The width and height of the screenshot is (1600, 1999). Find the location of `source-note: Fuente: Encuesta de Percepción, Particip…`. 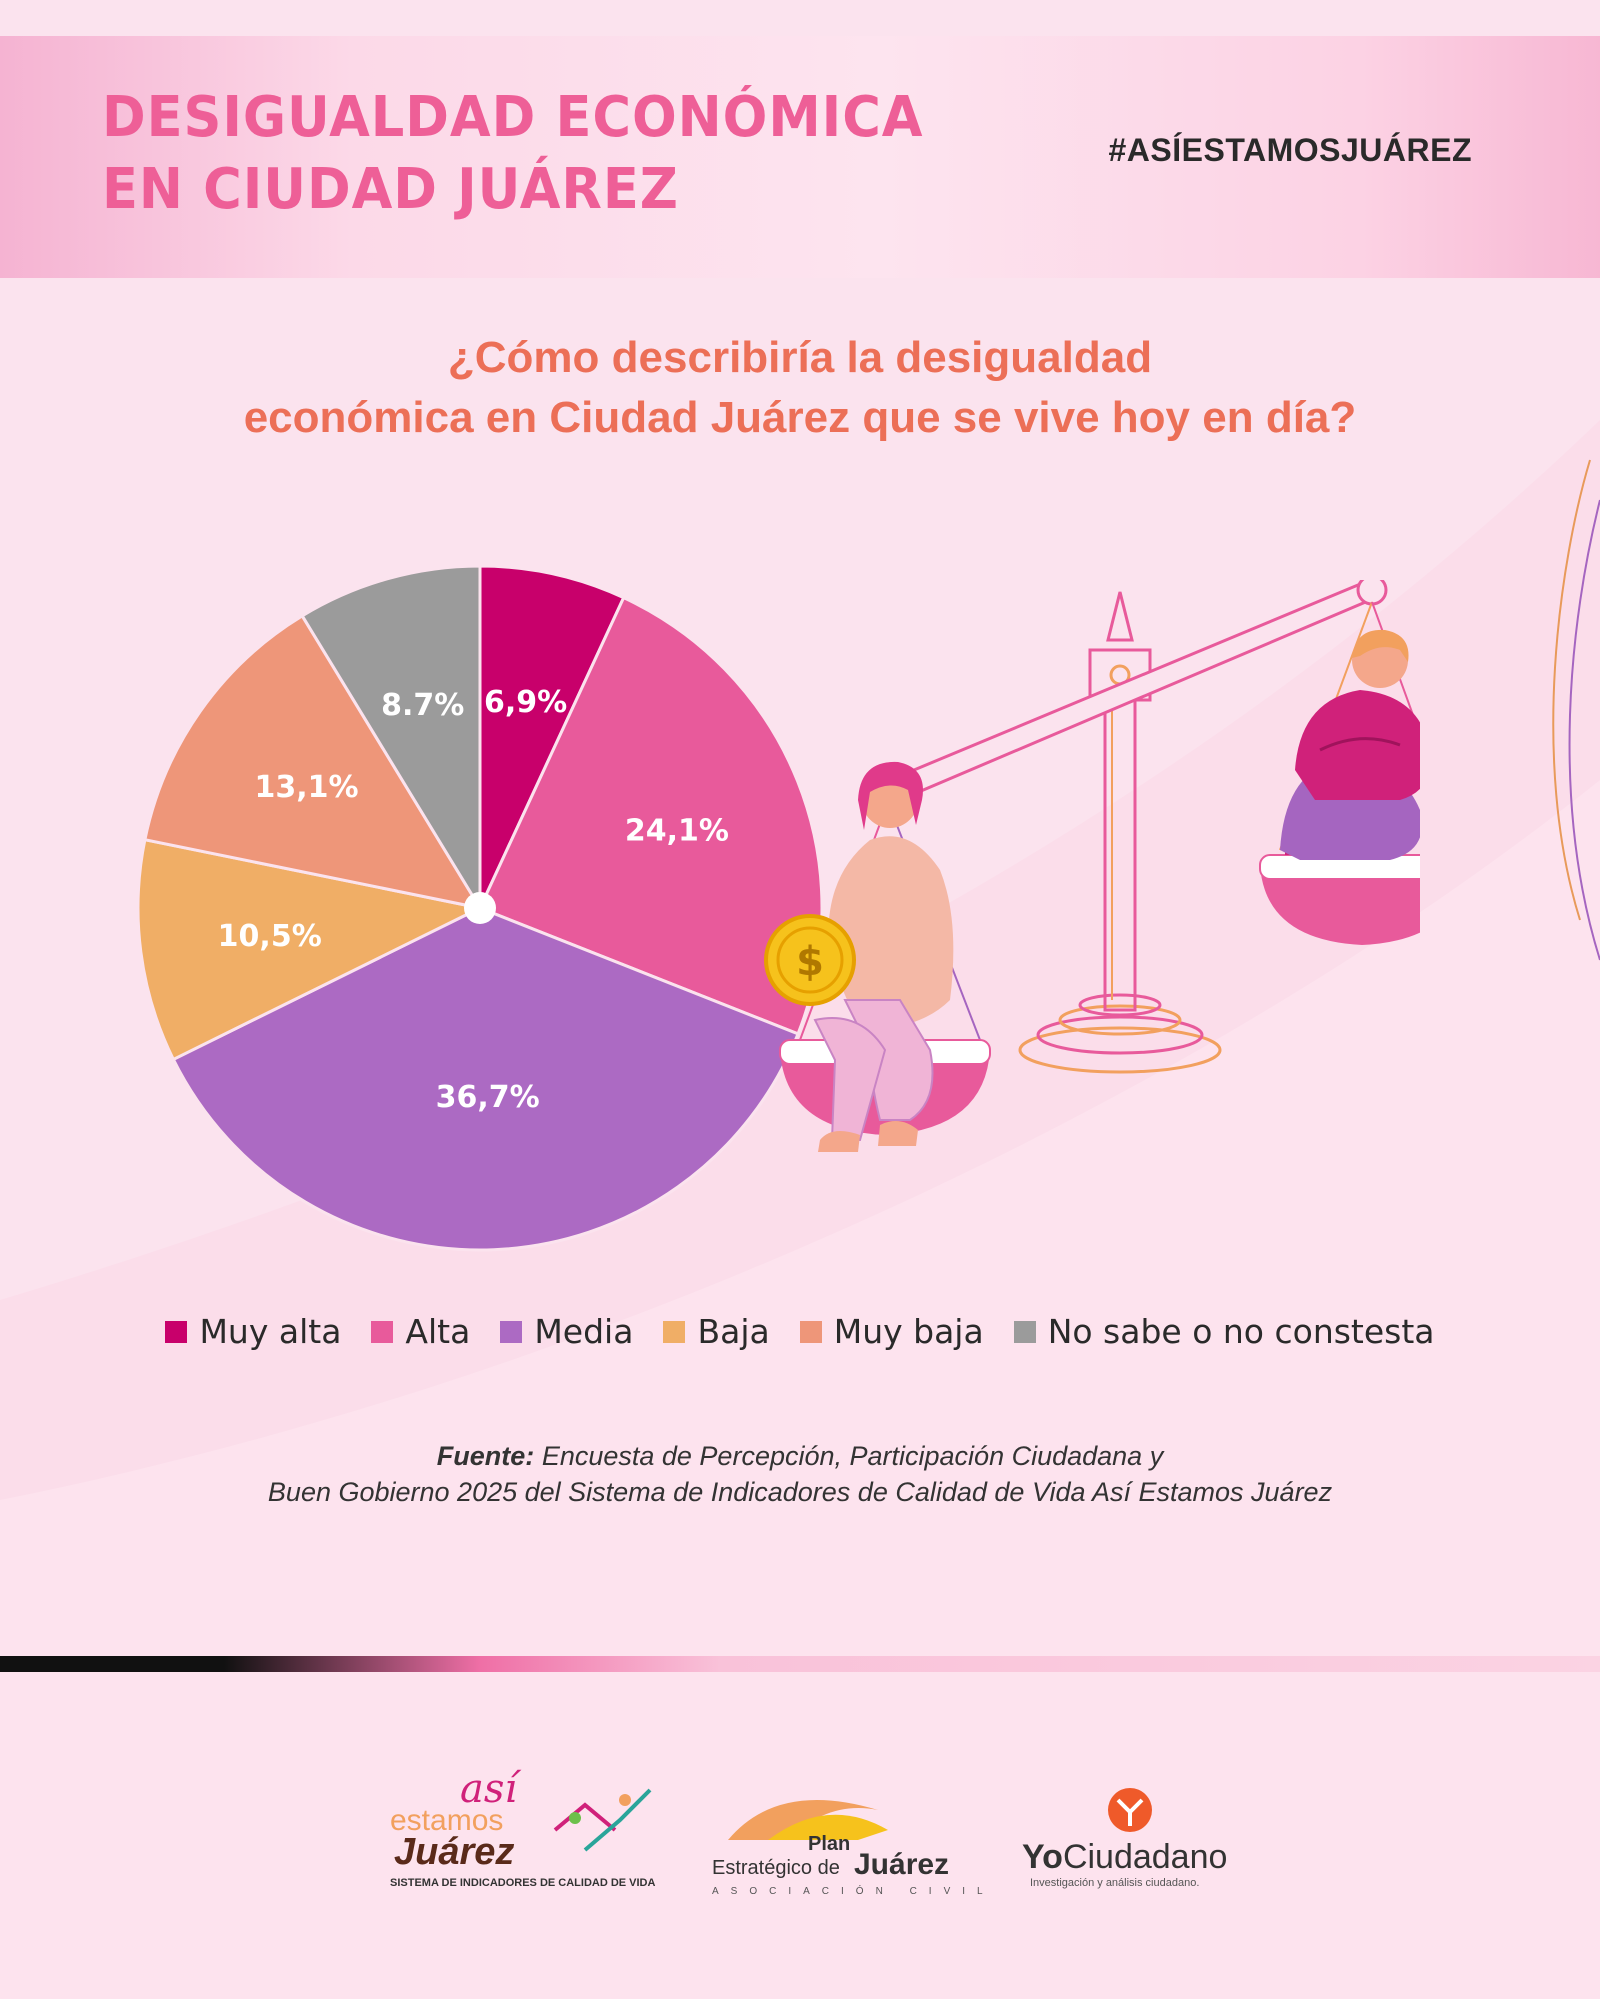

source-note: Fuente: Encuesta de Percepción, Particip… is located at coordinates (800, 1474).